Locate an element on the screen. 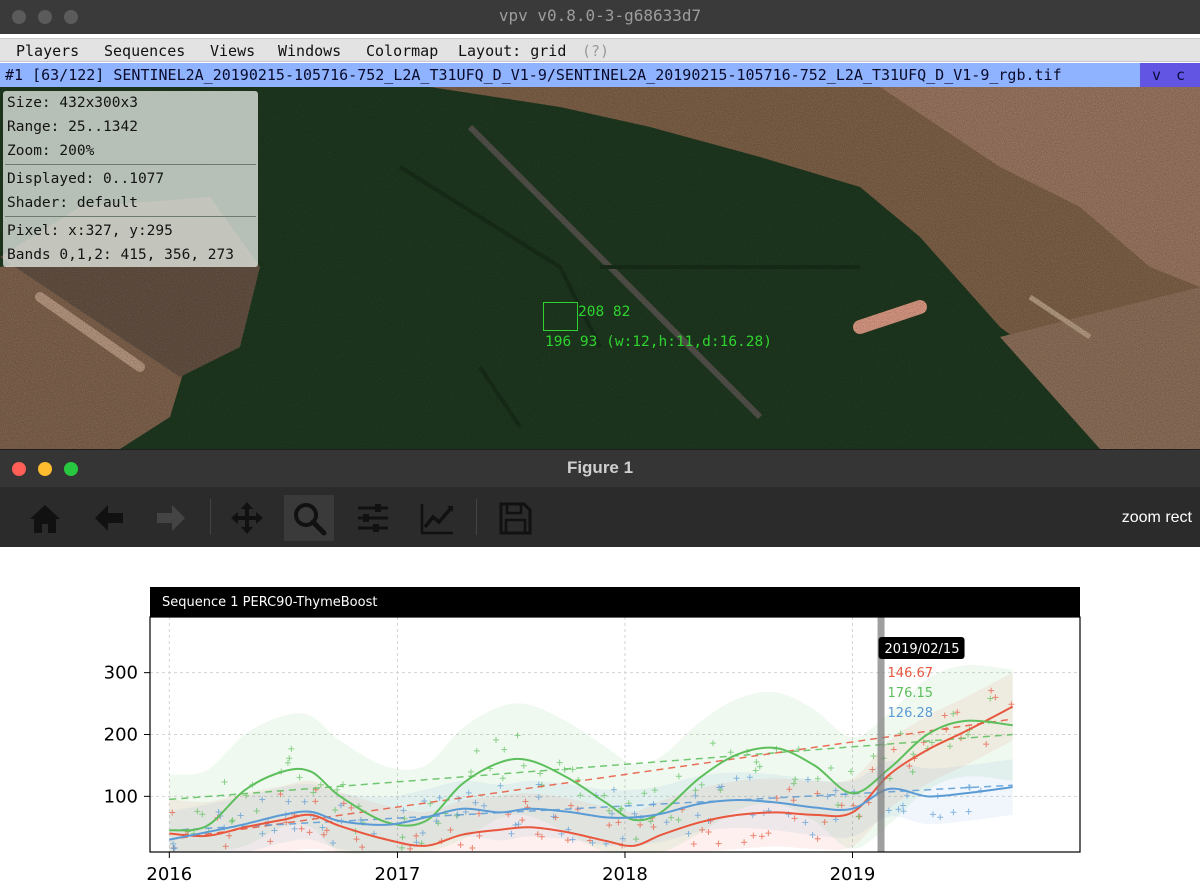  back-arrow-icon is located at coordinates (109, 518).